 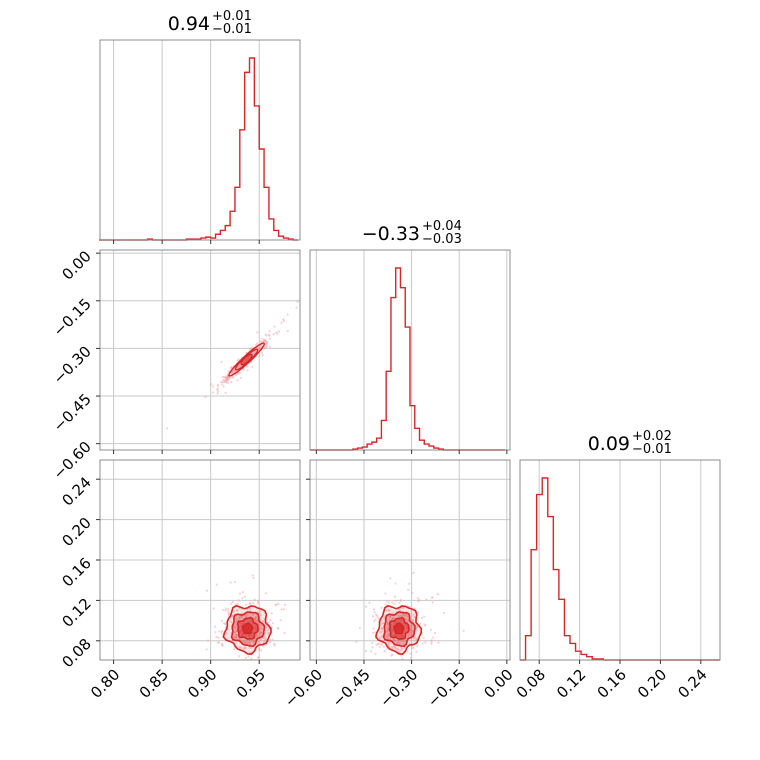 What do you see at coordinates (692, 684) in the screenshot?
I see `x-tick-label: 0.24` at bounding box center [692, 684].